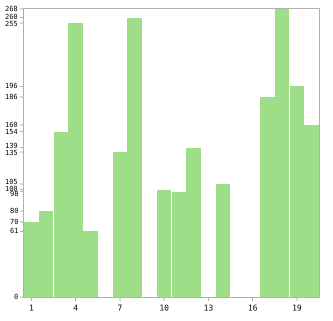 The image size is (333, 321). What do you see at coordinates (297, 308) in the screenshot?
I see `x-tick-label: 19` at bounding box center [297, 308].